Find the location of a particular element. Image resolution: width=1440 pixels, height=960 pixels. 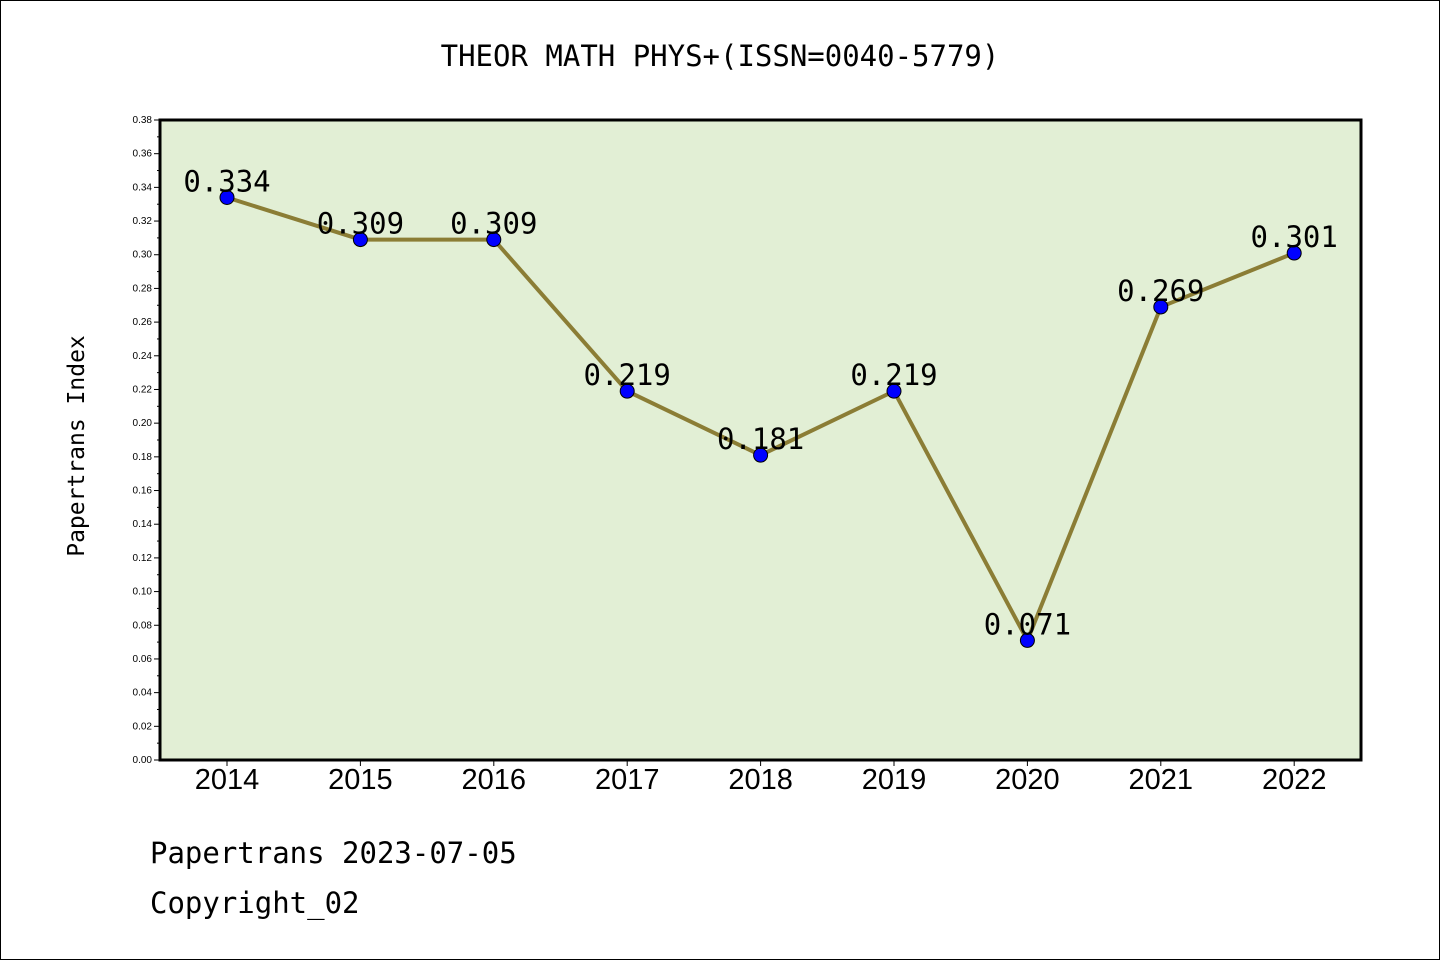

y-tick-label: 0.36 is located at coordinates (143, 154).